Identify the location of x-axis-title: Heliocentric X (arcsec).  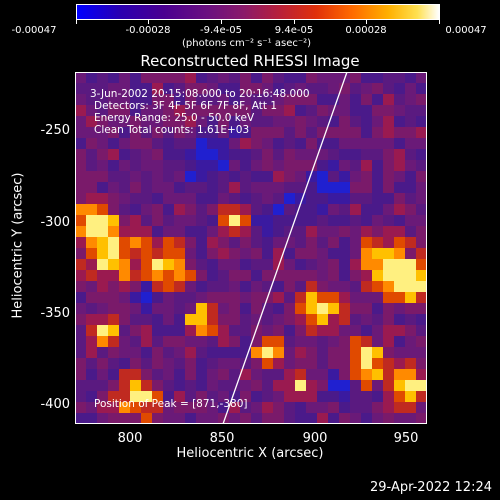
(250, 453).